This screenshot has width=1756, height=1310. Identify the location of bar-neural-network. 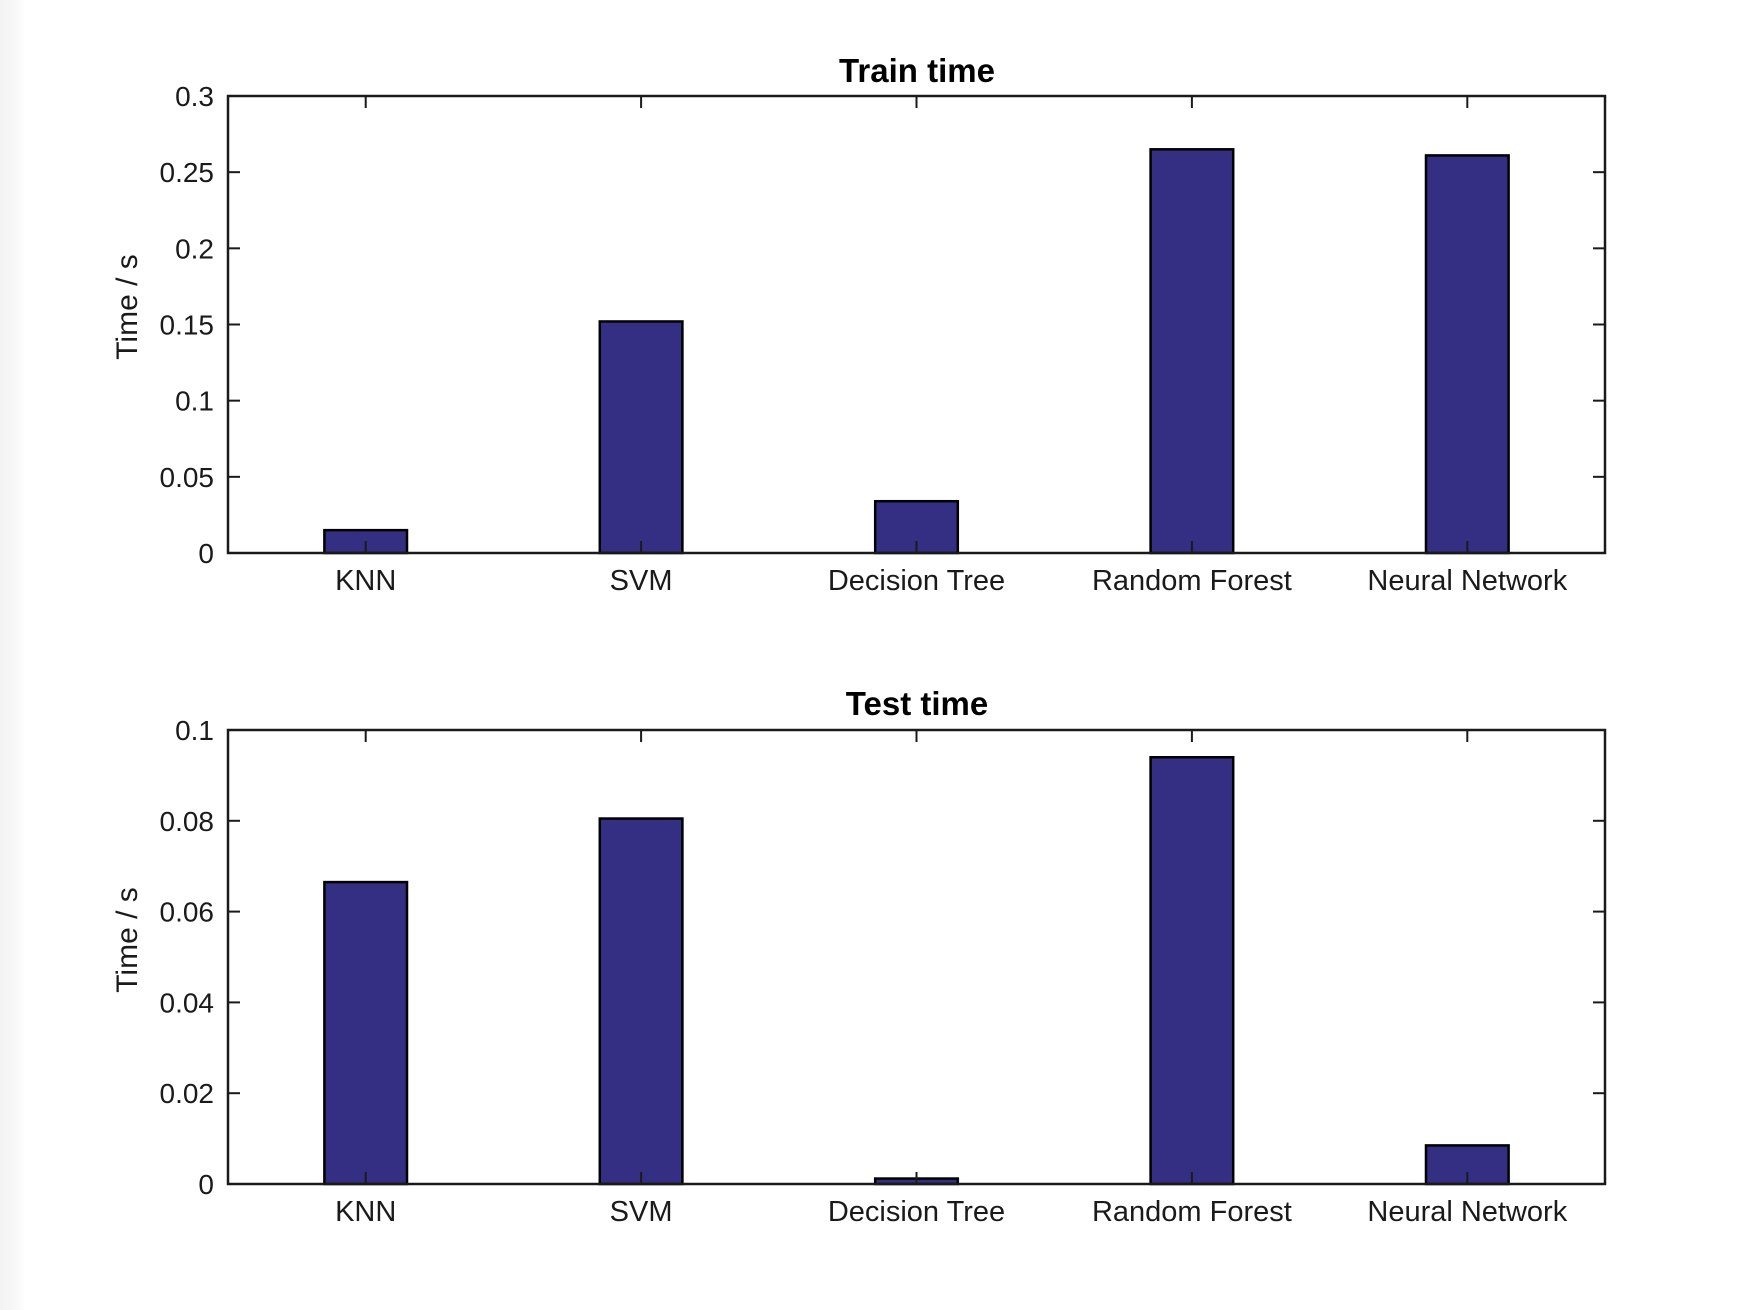
(1467, 354).